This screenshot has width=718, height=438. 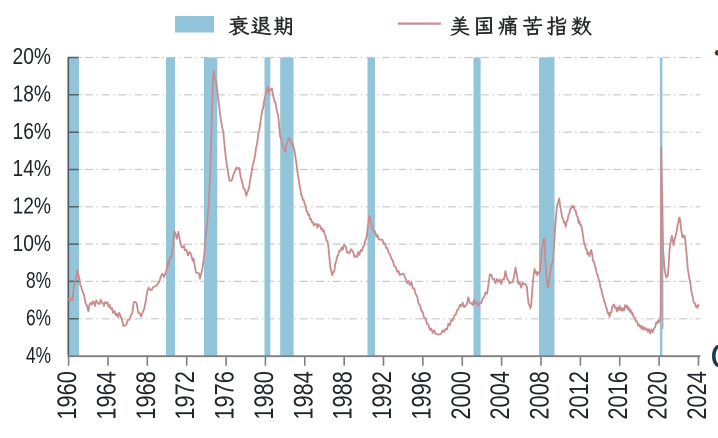 What do you see at coordinates (32, 56) in the screenshot?
I see `svg-text: 20%` at bounding box center [32, 56].